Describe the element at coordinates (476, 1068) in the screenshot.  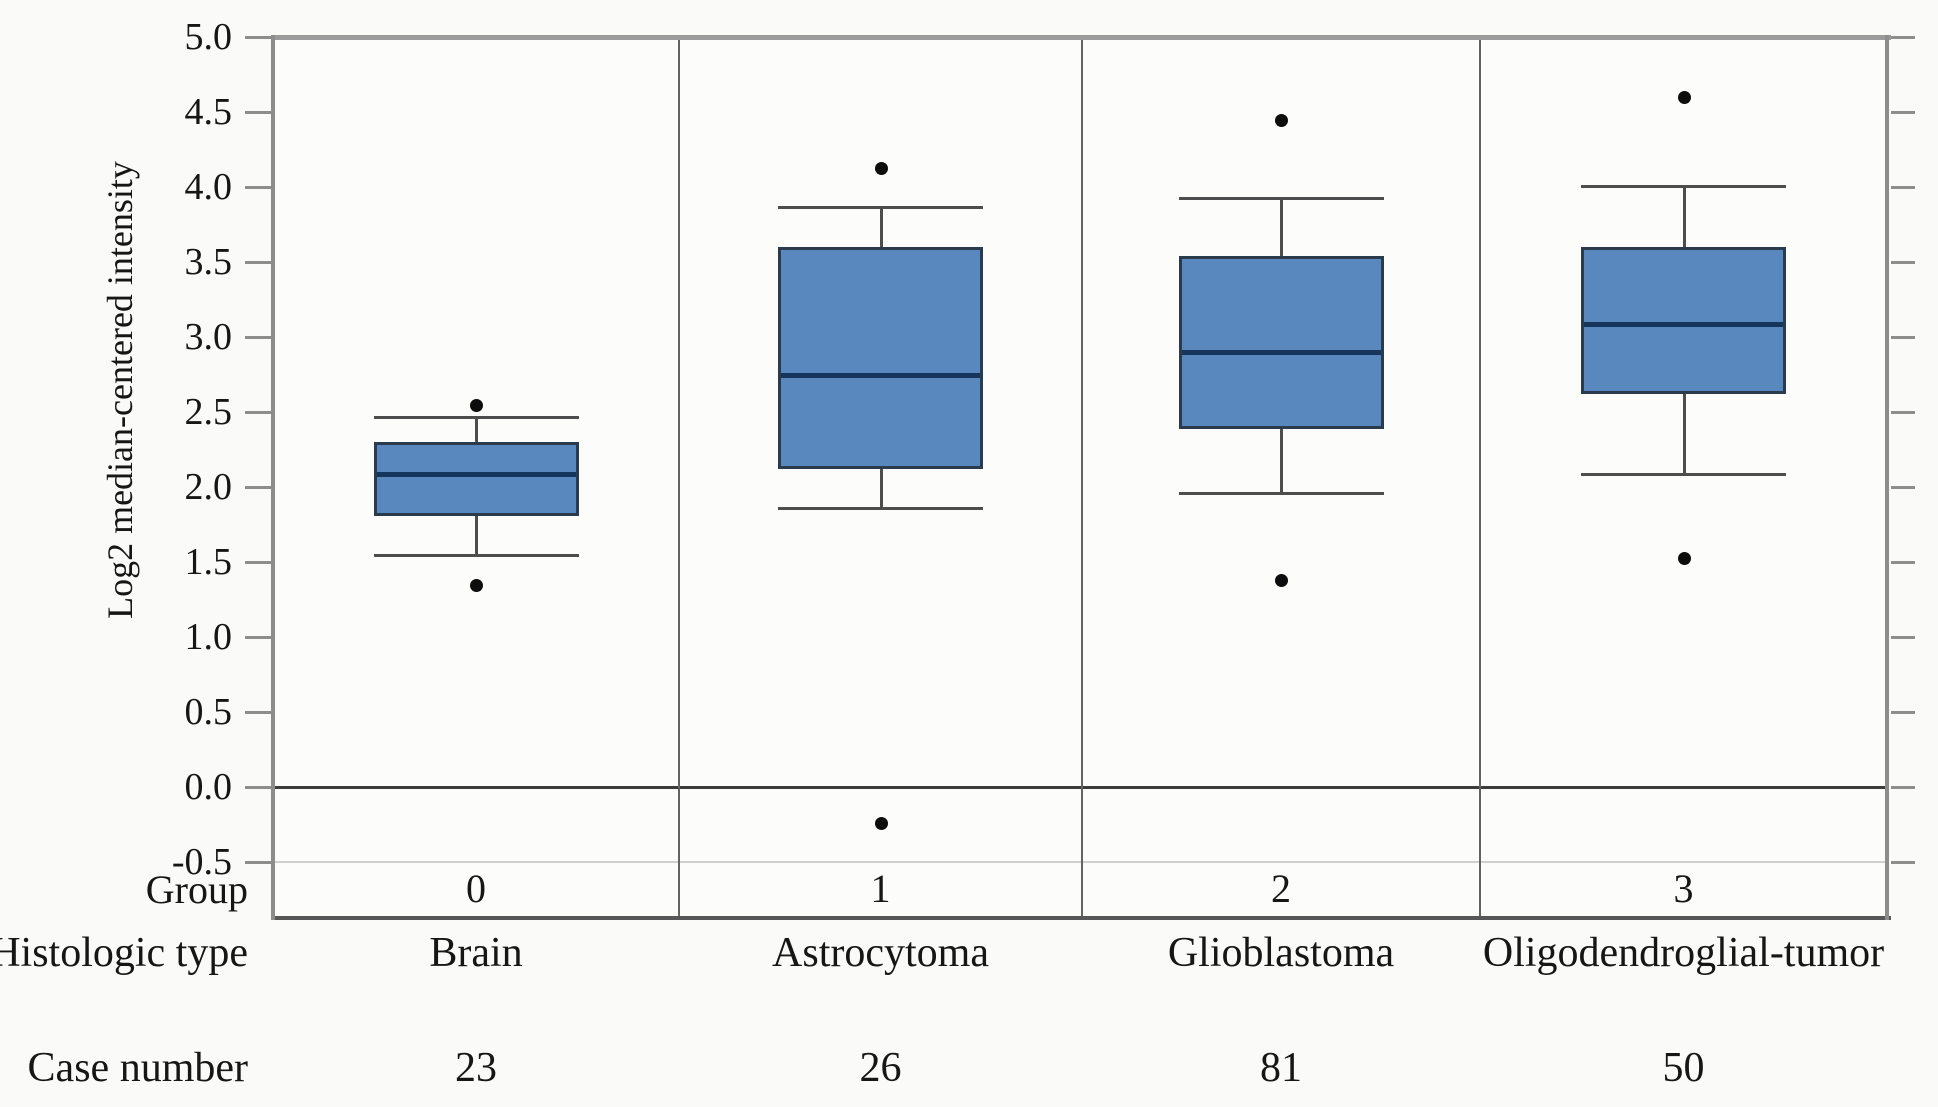
I see `case-number-label: 23` at that location.